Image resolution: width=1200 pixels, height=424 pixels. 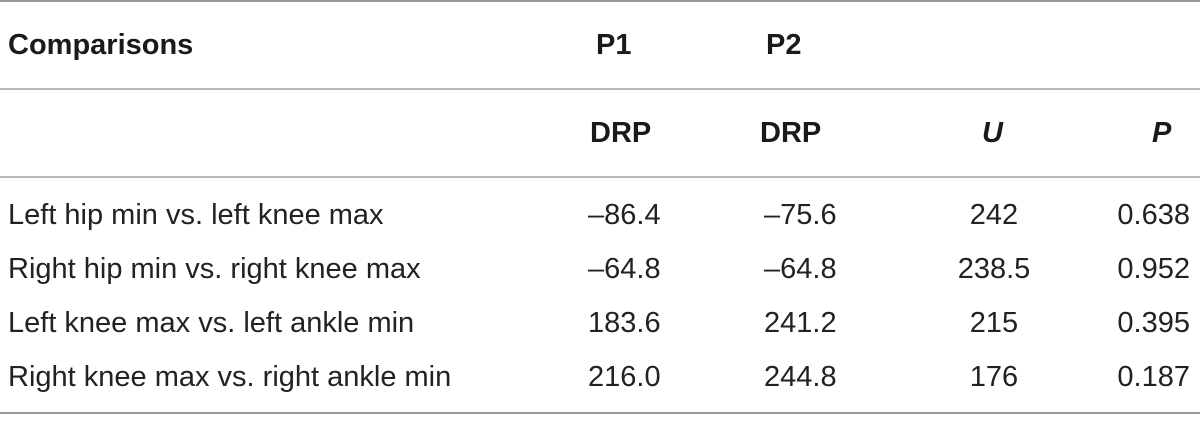 I want to click on cell-comparison: Right hip min vs. right knee max, so click(x=214, y=268).